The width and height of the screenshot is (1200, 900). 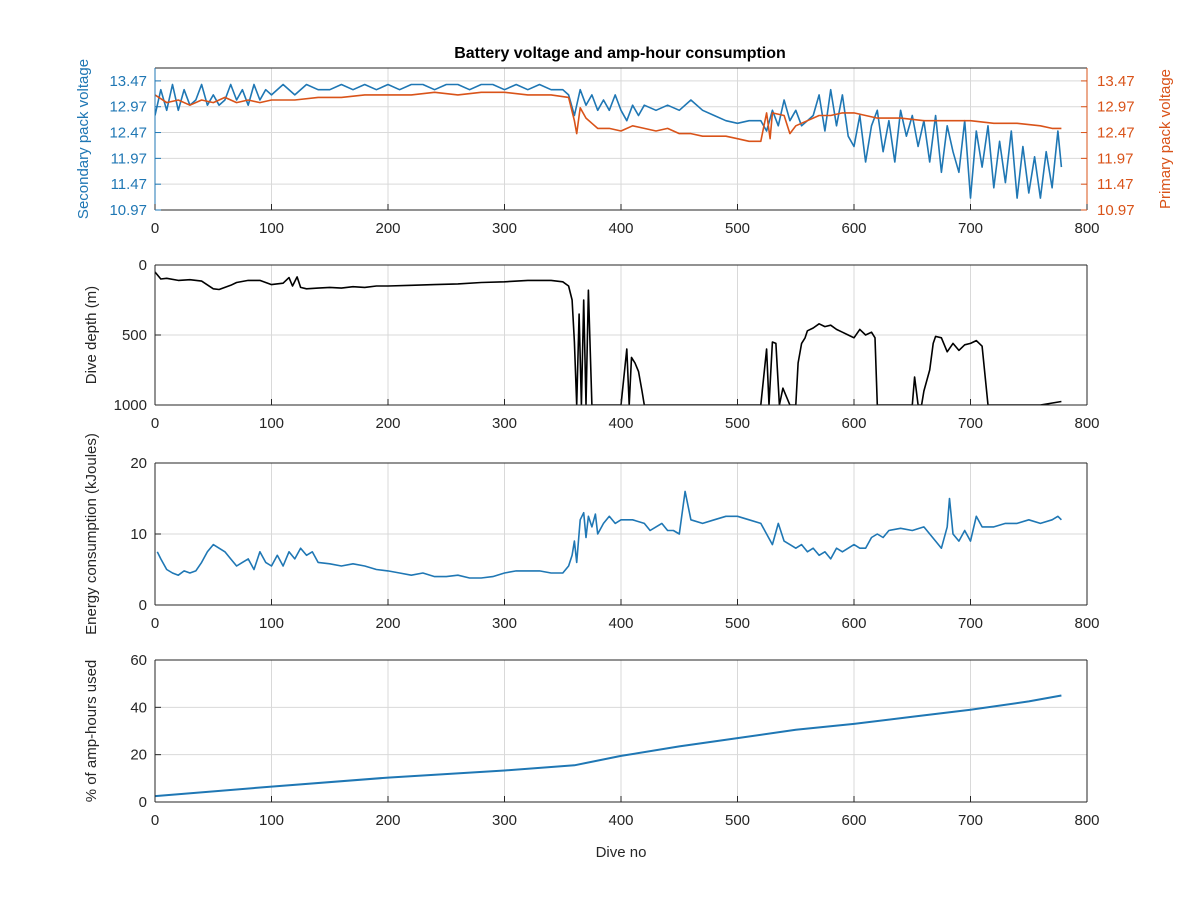 I want to click on y-axis-label: Dive depth (m), so click(x=91, y=335).